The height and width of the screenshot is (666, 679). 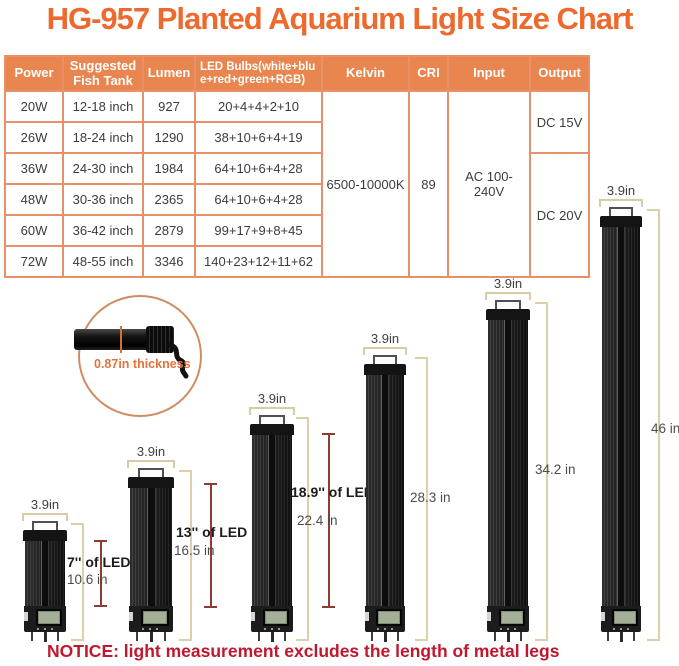 I want to click on power-cell: 26W, so click(x=34, y=137).